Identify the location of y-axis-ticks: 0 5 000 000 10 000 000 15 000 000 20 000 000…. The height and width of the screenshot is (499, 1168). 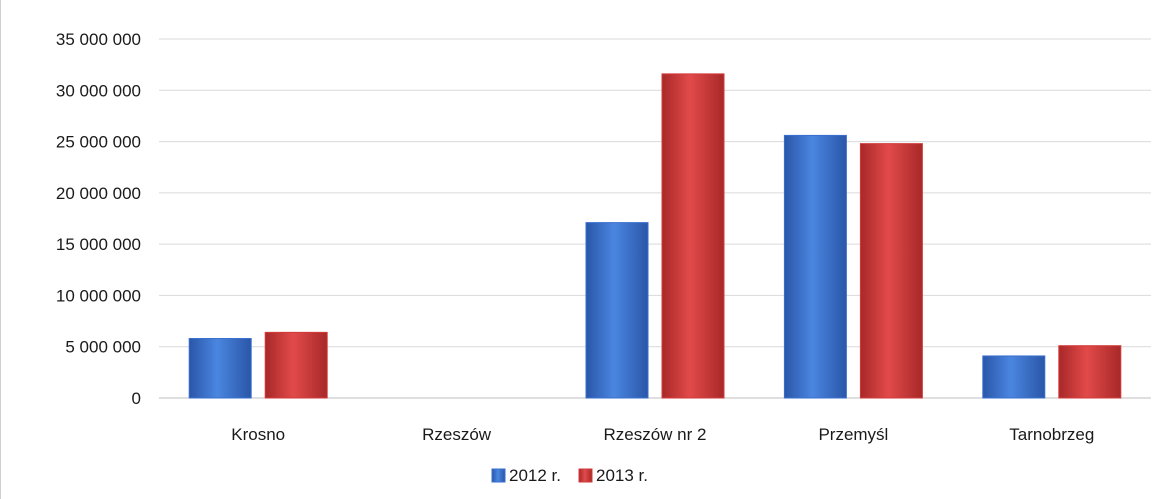
(98, 219).